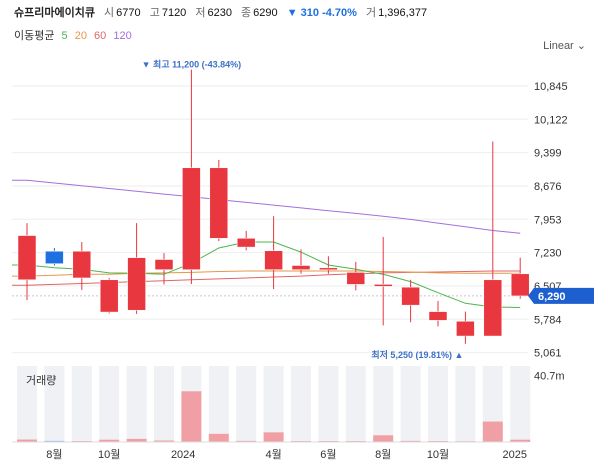 The image size is (600, 467). Describe the element at coordinates (266, 206) in the screenshot. I see `ma120-line` at that location.